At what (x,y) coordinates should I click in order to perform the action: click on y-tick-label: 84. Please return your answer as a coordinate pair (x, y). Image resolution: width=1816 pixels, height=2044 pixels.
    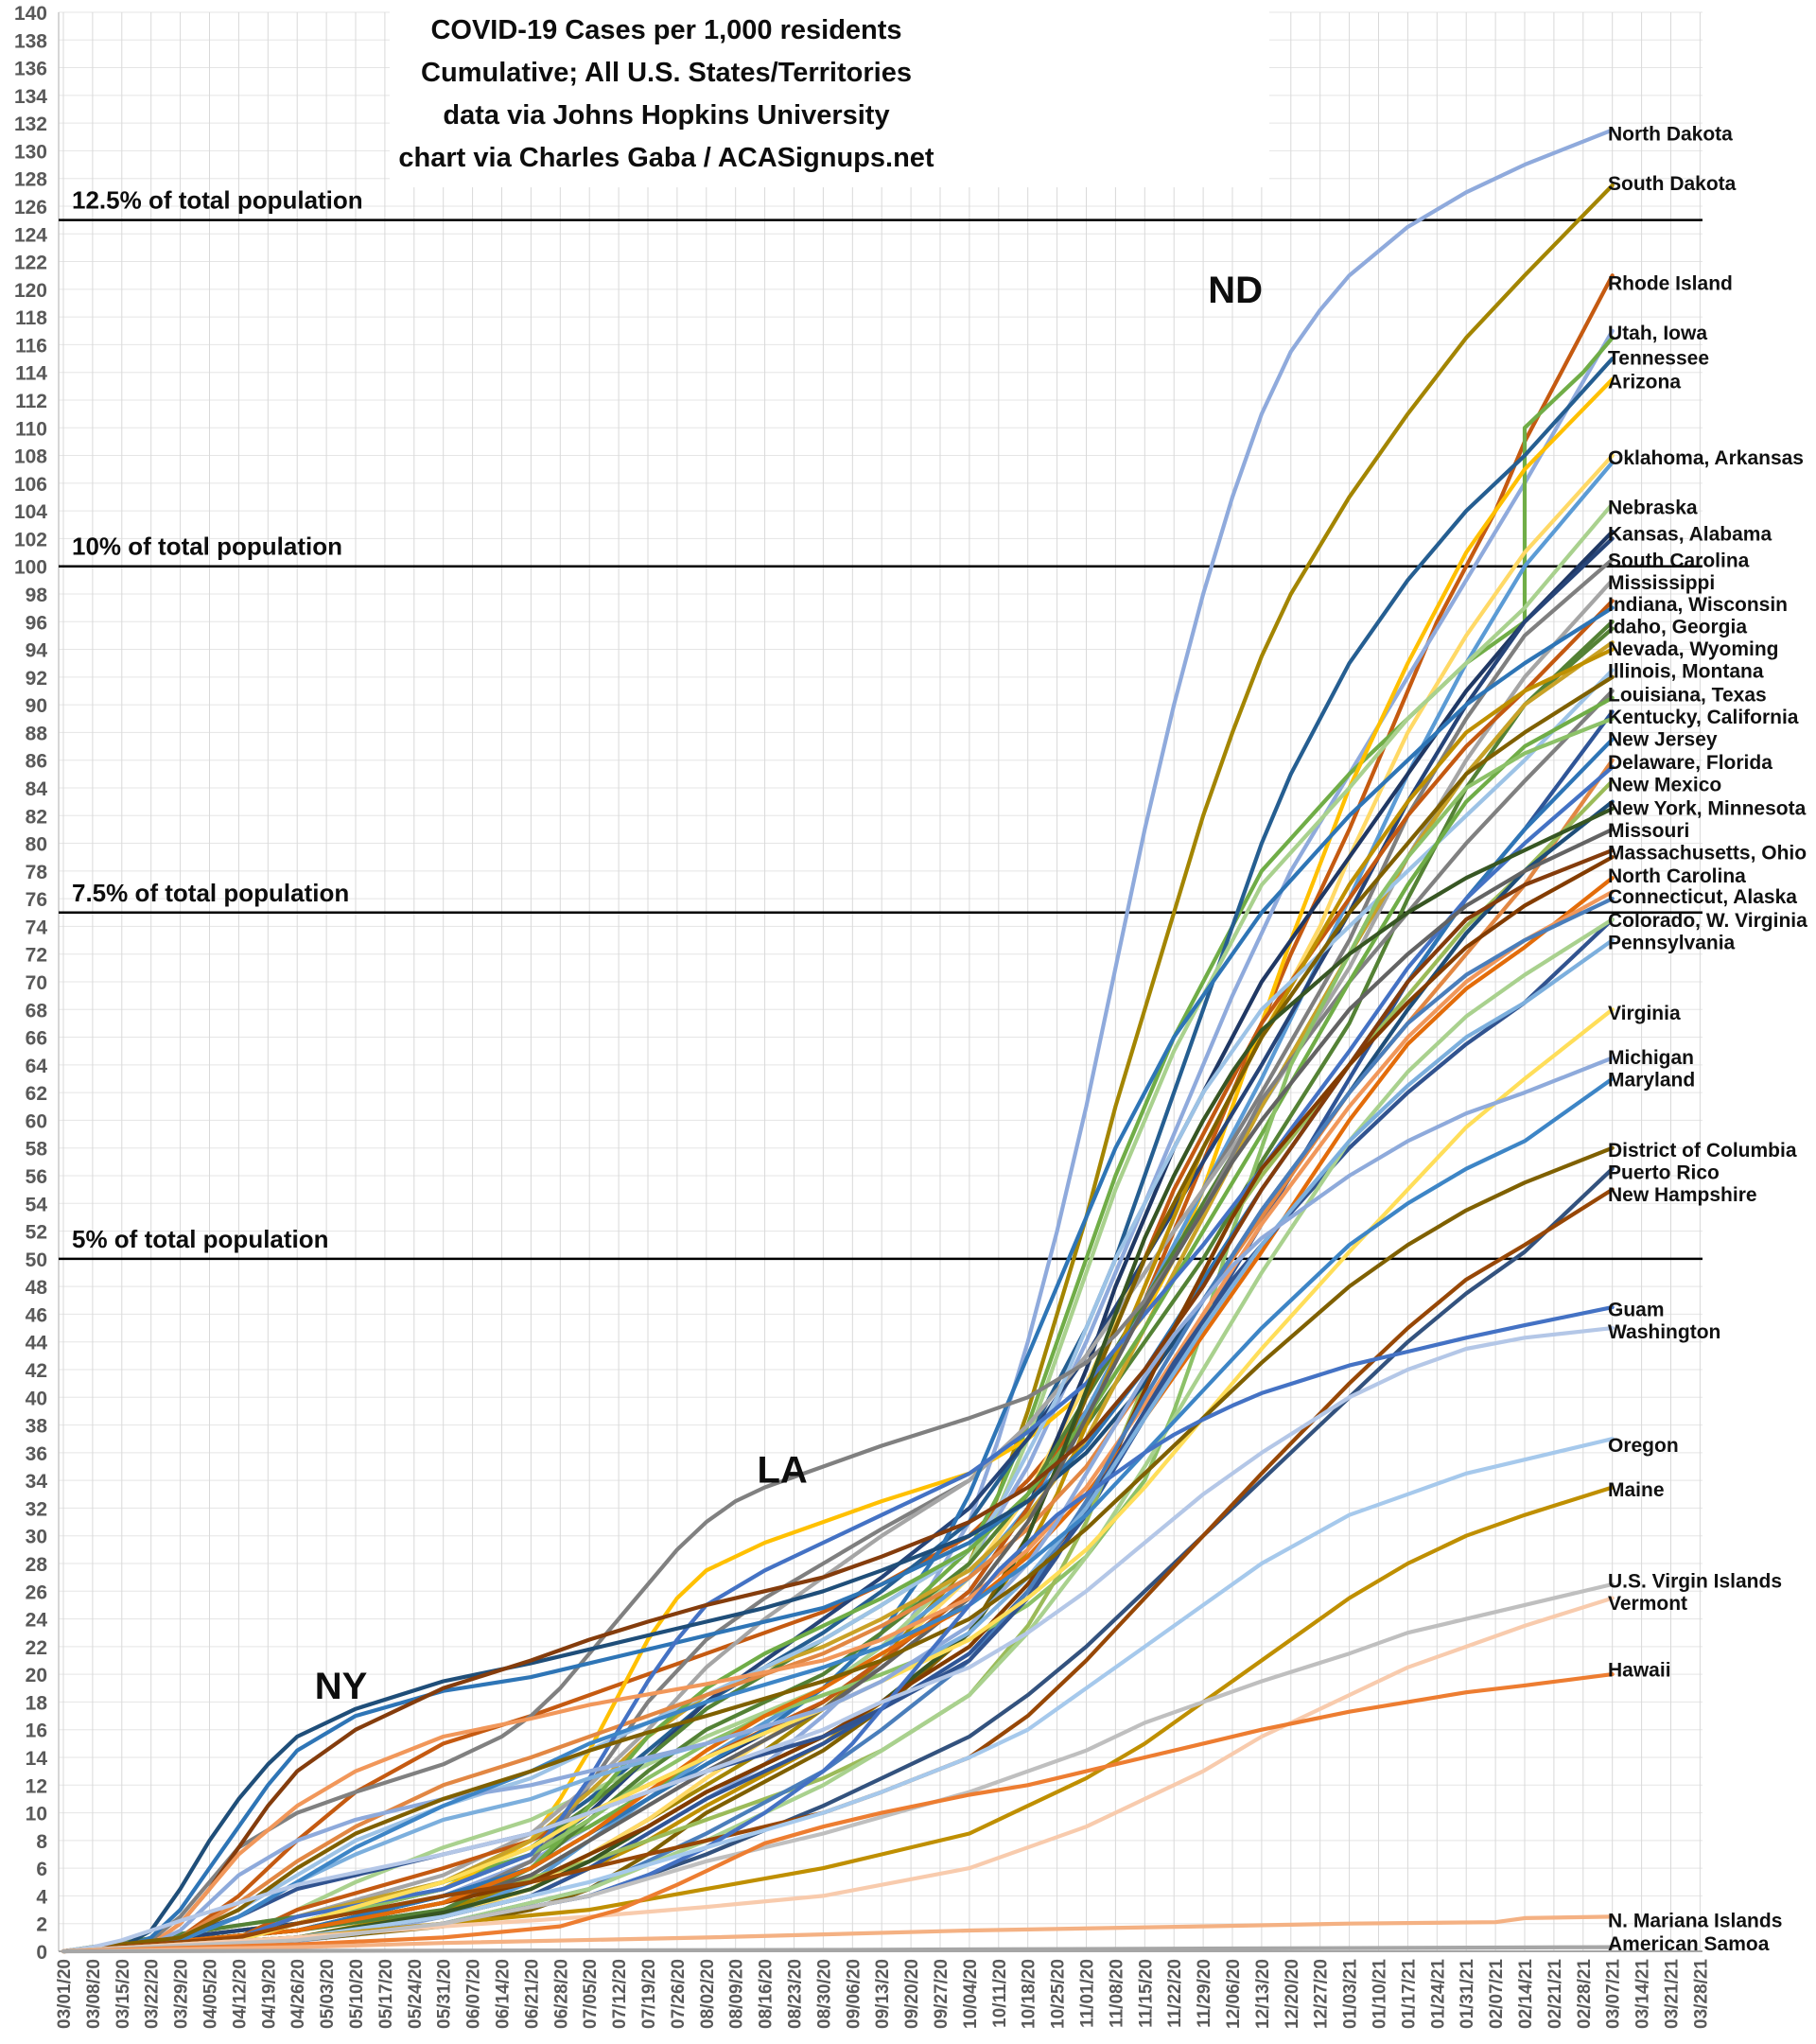
    Looking at the image, I should click on (37, 789).